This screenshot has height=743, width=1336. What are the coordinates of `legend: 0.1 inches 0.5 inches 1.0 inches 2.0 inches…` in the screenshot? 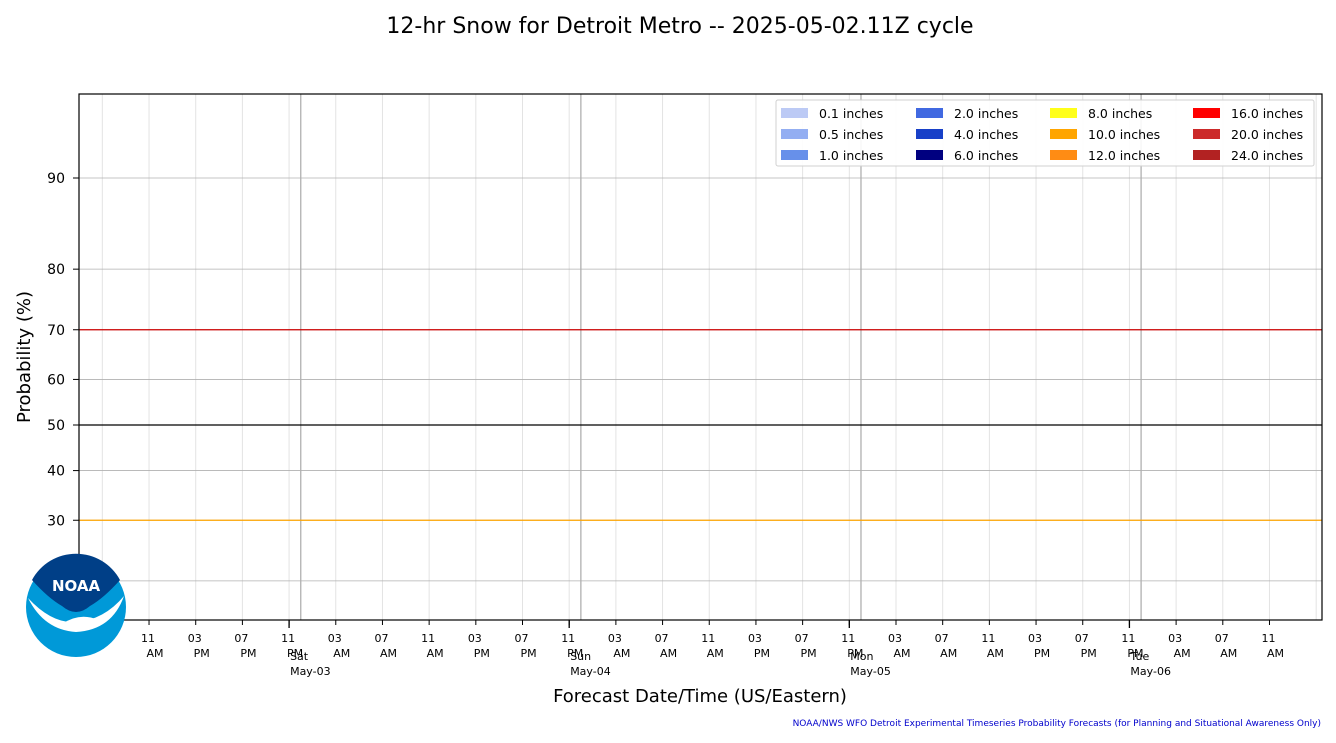 It's located at (1045, 133).